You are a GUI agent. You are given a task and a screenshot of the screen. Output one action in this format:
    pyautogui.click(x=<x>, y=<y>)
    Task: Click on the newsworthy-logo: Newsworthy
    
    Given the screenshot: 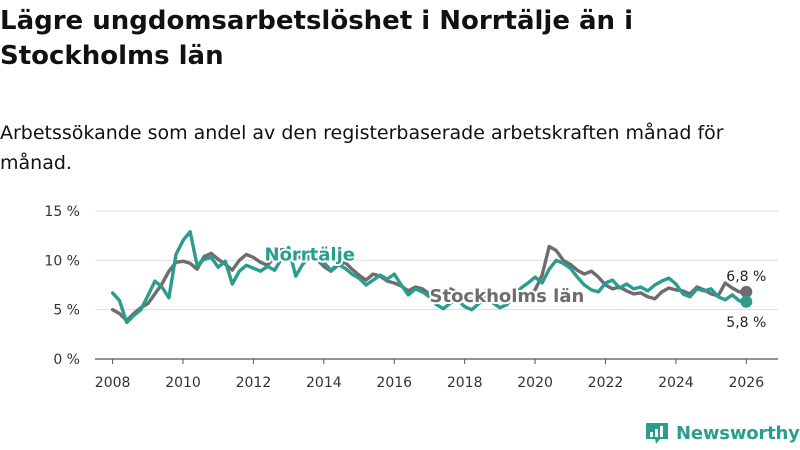 What is the action you would take?
    pyautogui.click(x=722, y=433)
    